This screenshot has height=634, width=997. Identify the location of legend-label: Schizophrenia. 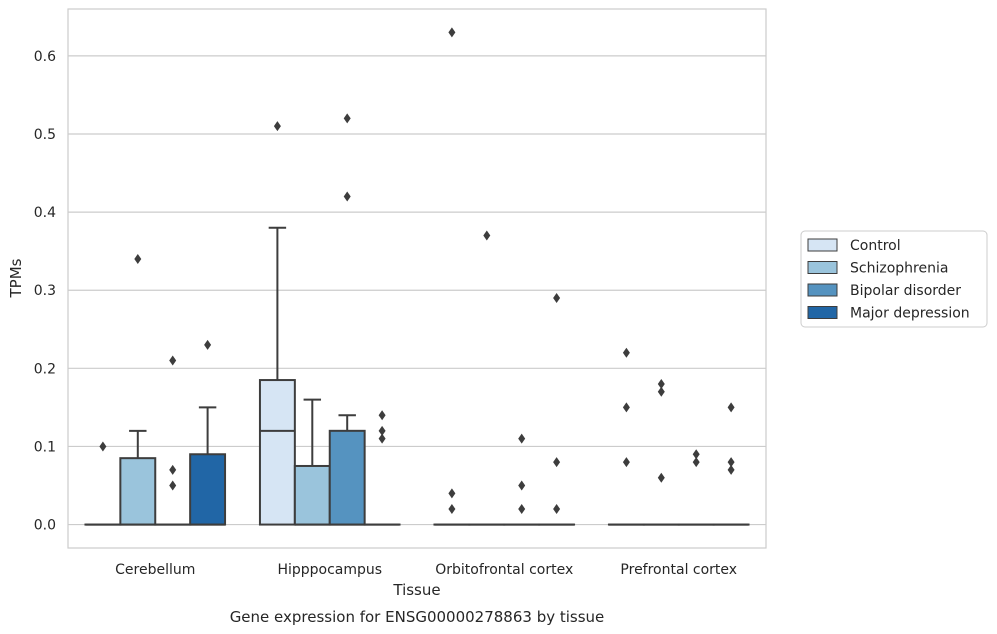
(899, 269).